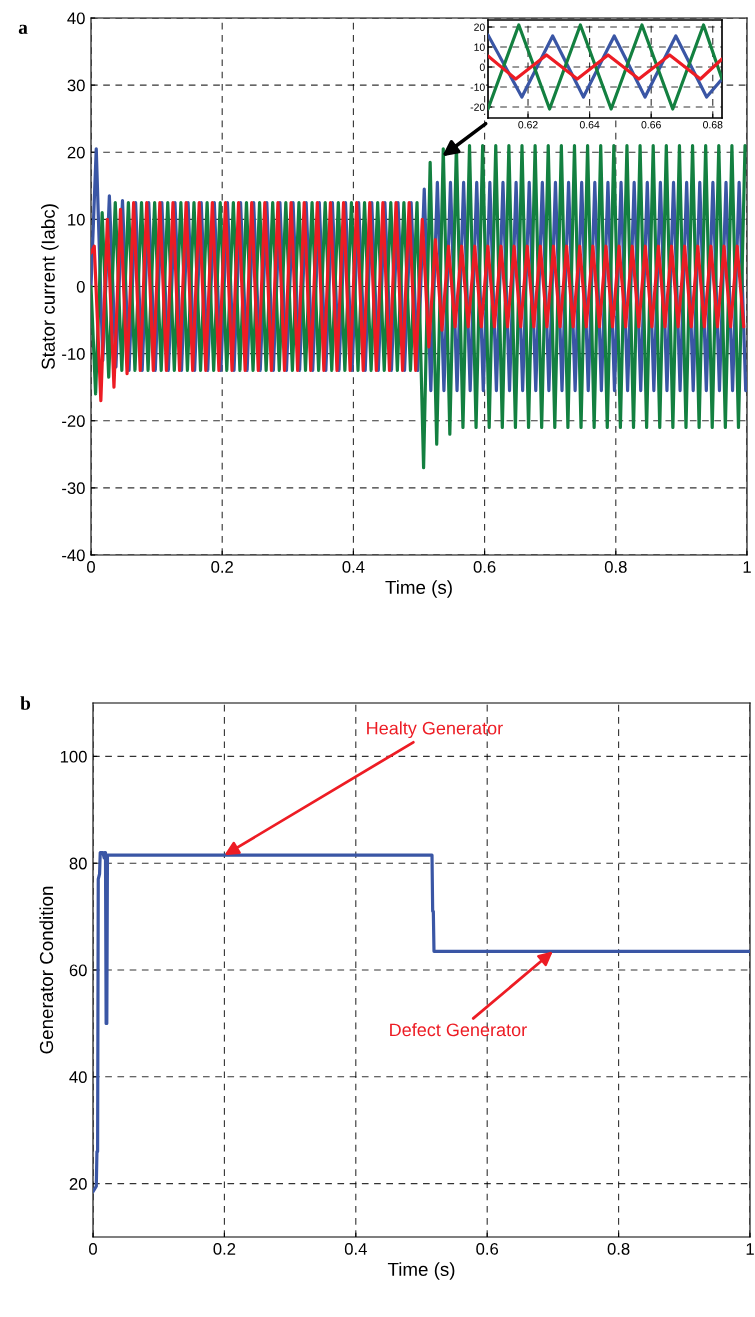 The image size is (755, 1317). What do you see at coordinates (76, 85) in the screenshot?
I see `y-tick-label: 30` at bounding box center [76, 85].